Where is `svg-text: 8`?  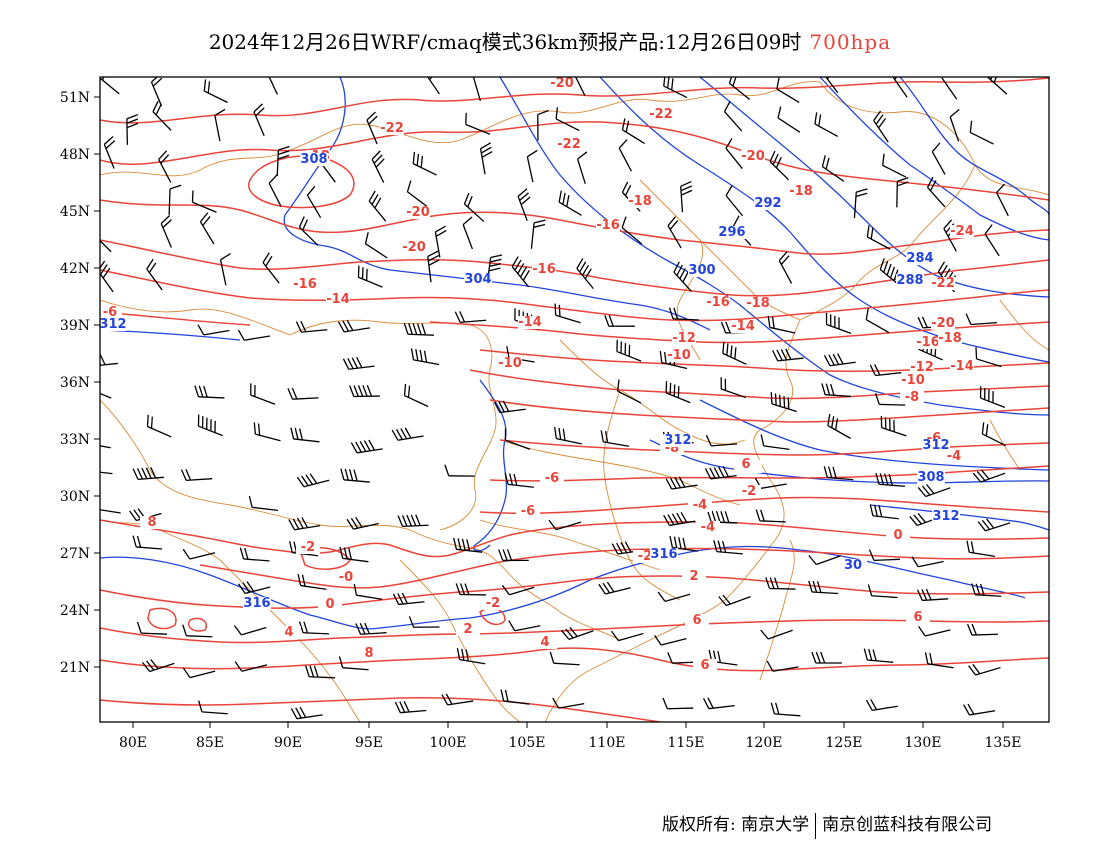 svg-text: 8 is located at coordinates (368, 653).